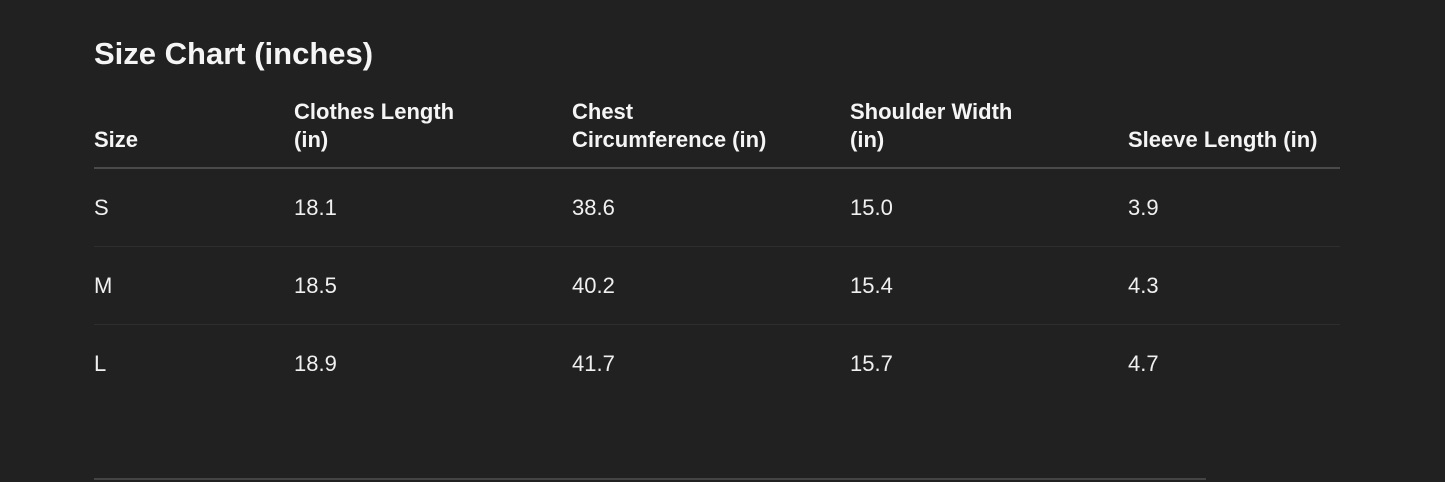 This screenshot has width=1445, height=482. I want to click on divider, so click(650, 479).